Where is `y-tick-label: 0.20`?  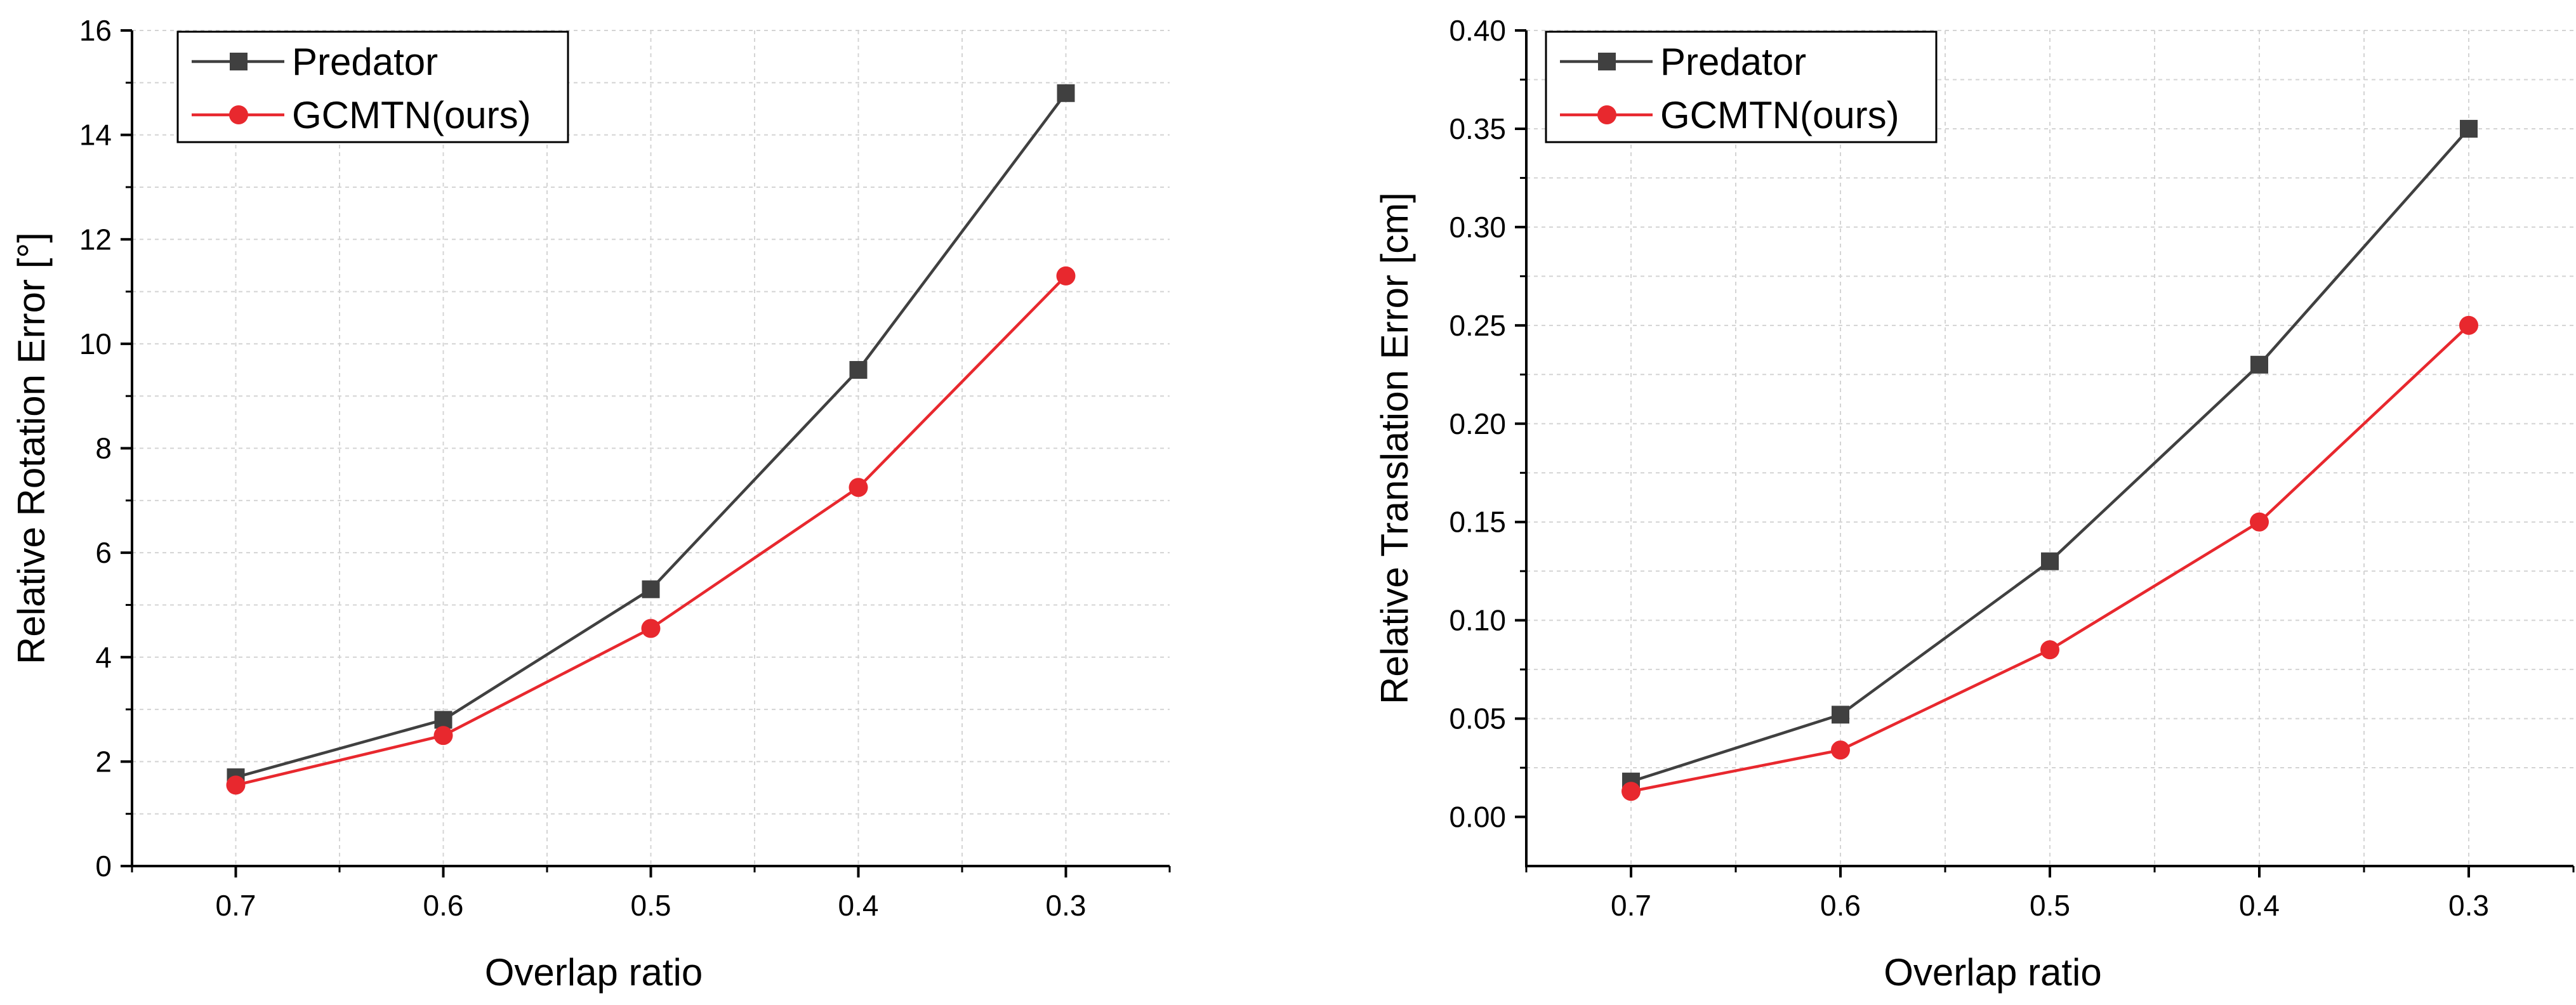 y-tick-label: 0.20 is located at coordinates (1477, 424).